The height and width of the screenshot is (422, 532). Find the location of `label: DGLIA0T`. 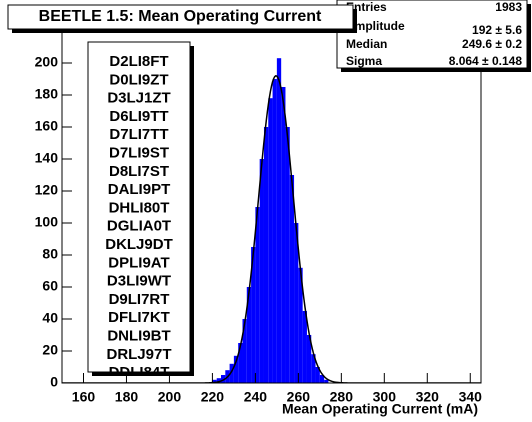

label: DGLIA0T is located at coordinates (139, 226).